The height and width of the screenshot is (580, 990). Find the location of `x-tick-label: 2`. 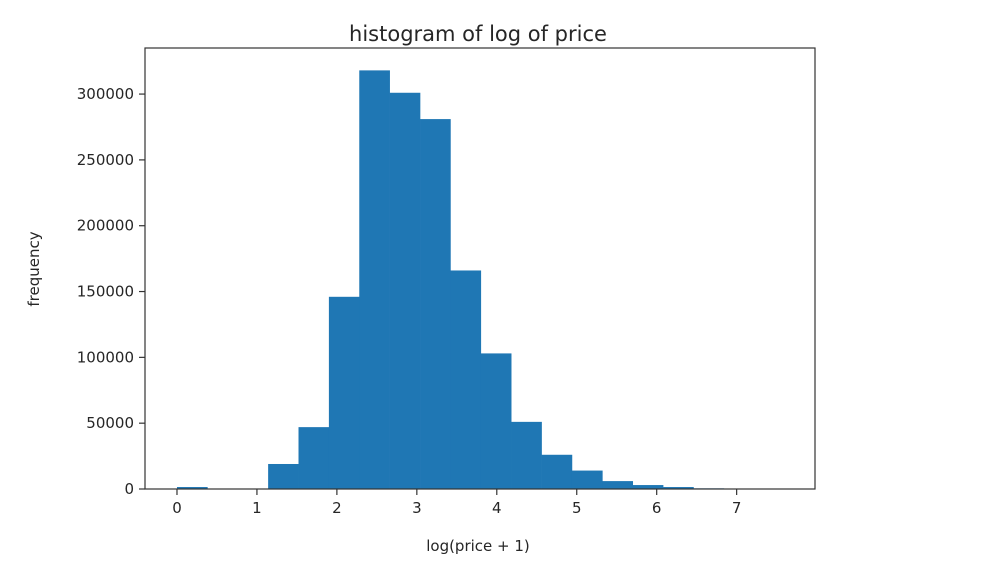

x-tick-label: 2 is located at coordinates (337, 508).